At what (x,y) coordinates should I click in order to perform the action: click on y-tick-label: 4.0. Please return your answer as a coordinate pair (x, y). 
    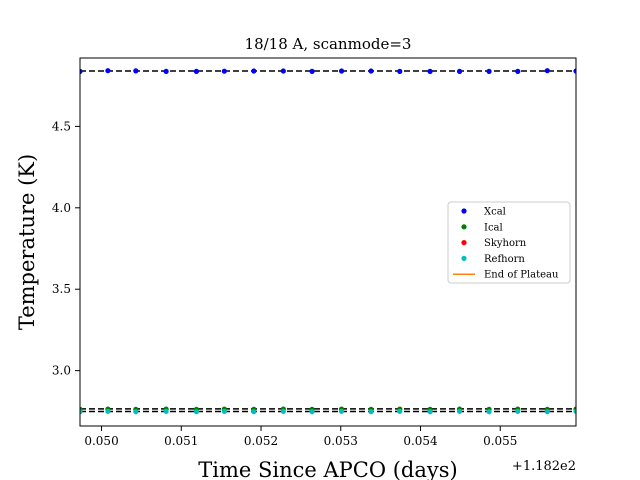
    Looking at the image, I should click on (61, 208).